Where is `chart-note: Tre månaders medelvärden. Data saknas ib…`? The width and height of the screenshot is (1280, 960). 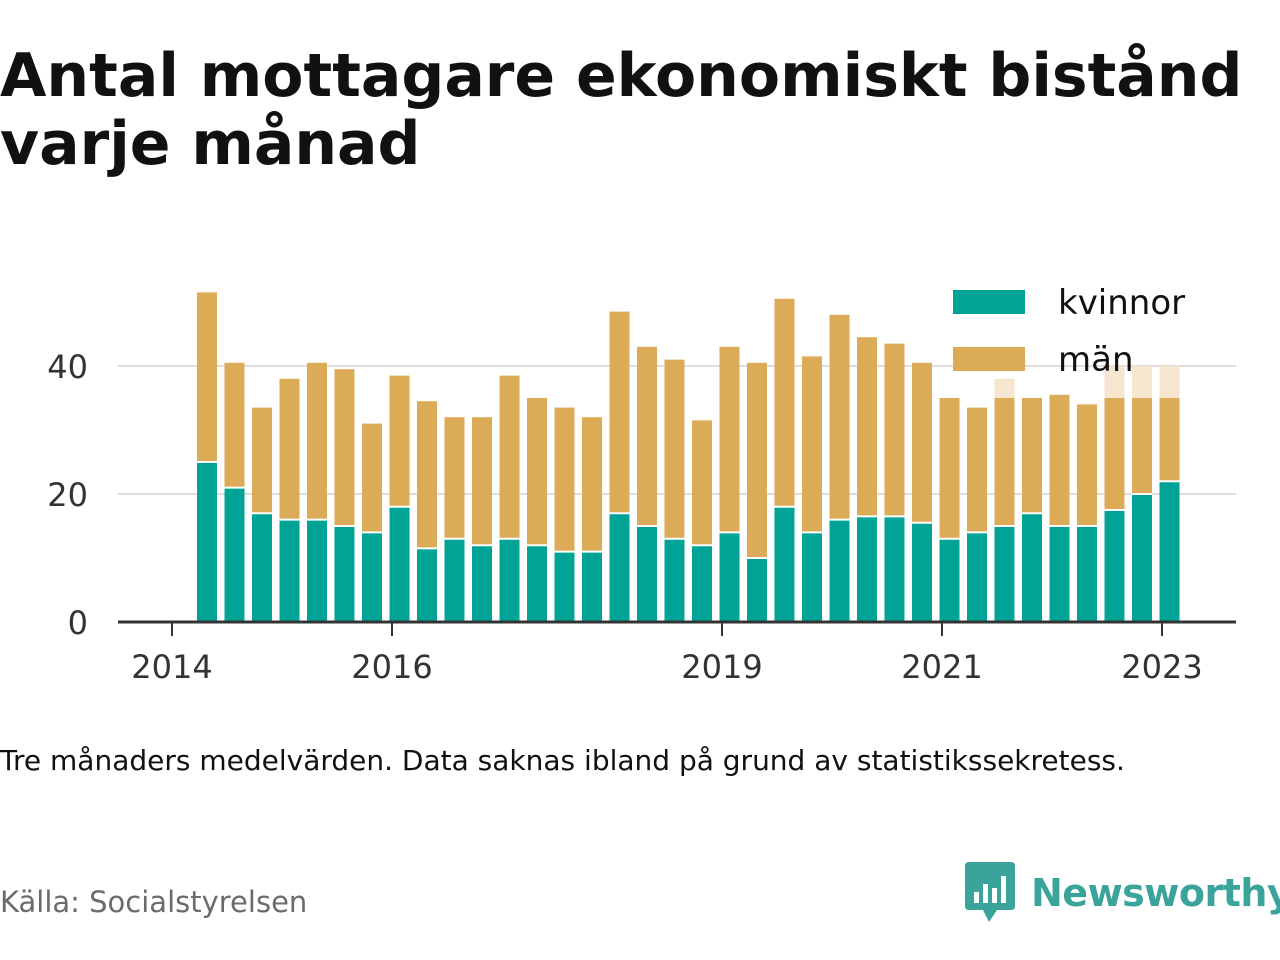 chart-note: Tre månaders medelvärden. Data saknas ib… is located at coordinates (562, 760).